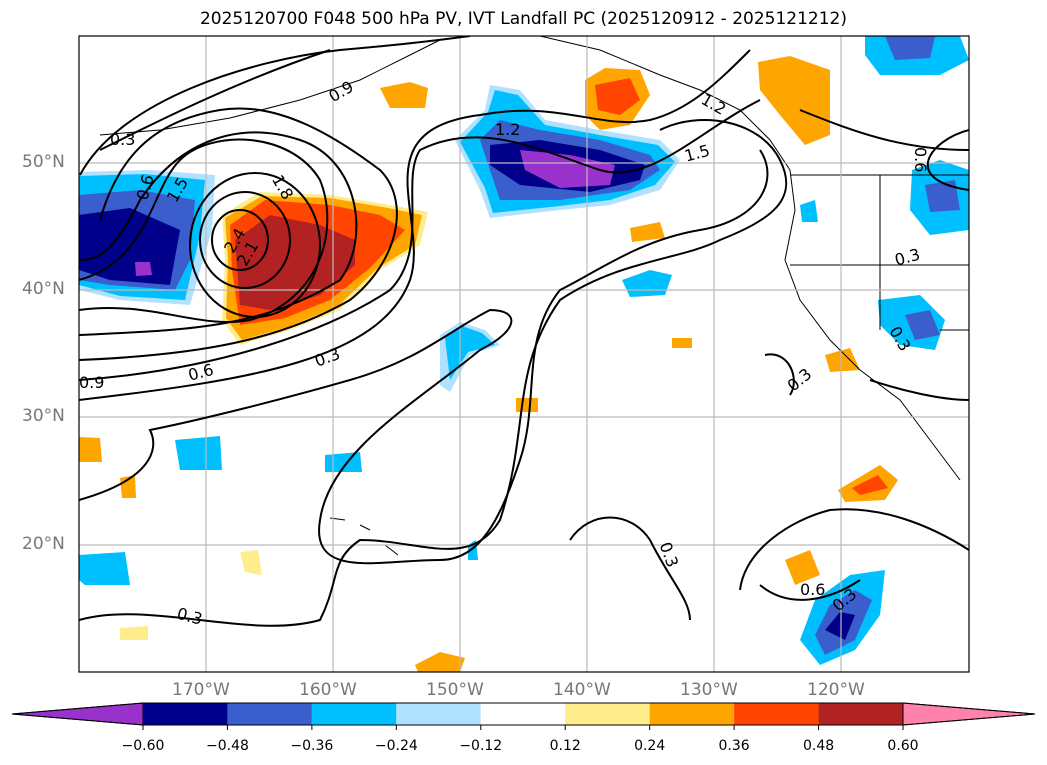 The width and height of the screenshot is (1047, 765). Describe the element at coordinates (312, 746) in the screenshot. I see `colorbar-tick-label: −0.36` at that location.